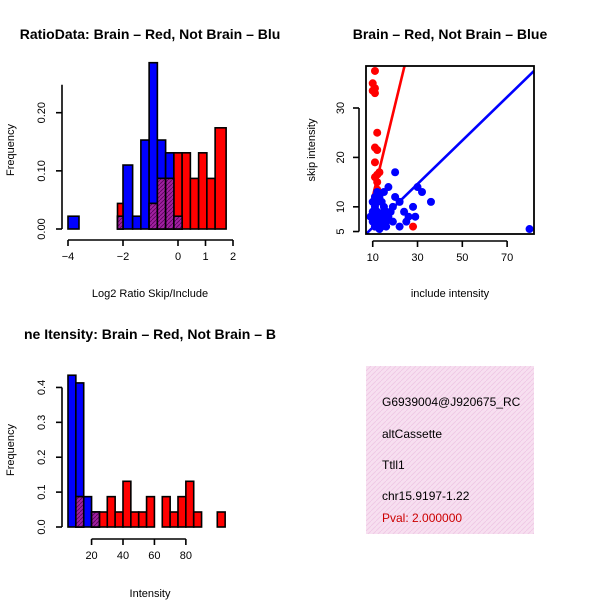  Describe the element at coordinates (507, 258) in the screenshot. I see `scatter-x-tick-label: 70` at that location.